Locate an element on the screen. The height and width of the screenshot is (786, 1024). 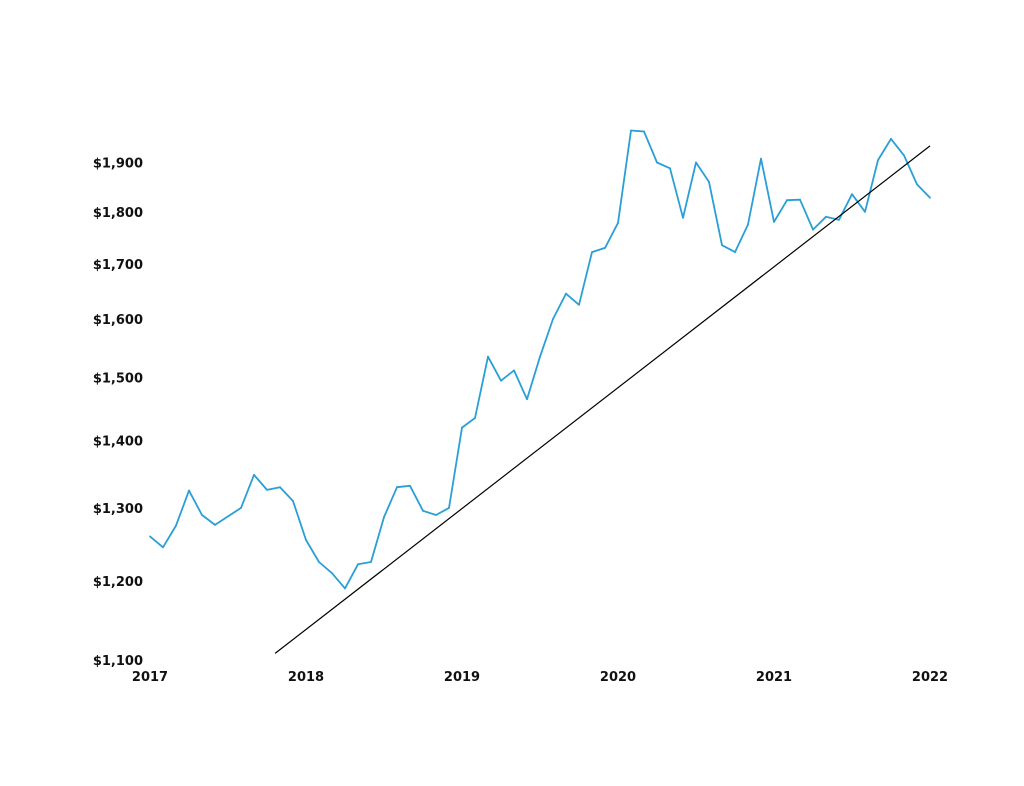
y-tick-label: $1,100 is located at coordinates (118, 661).